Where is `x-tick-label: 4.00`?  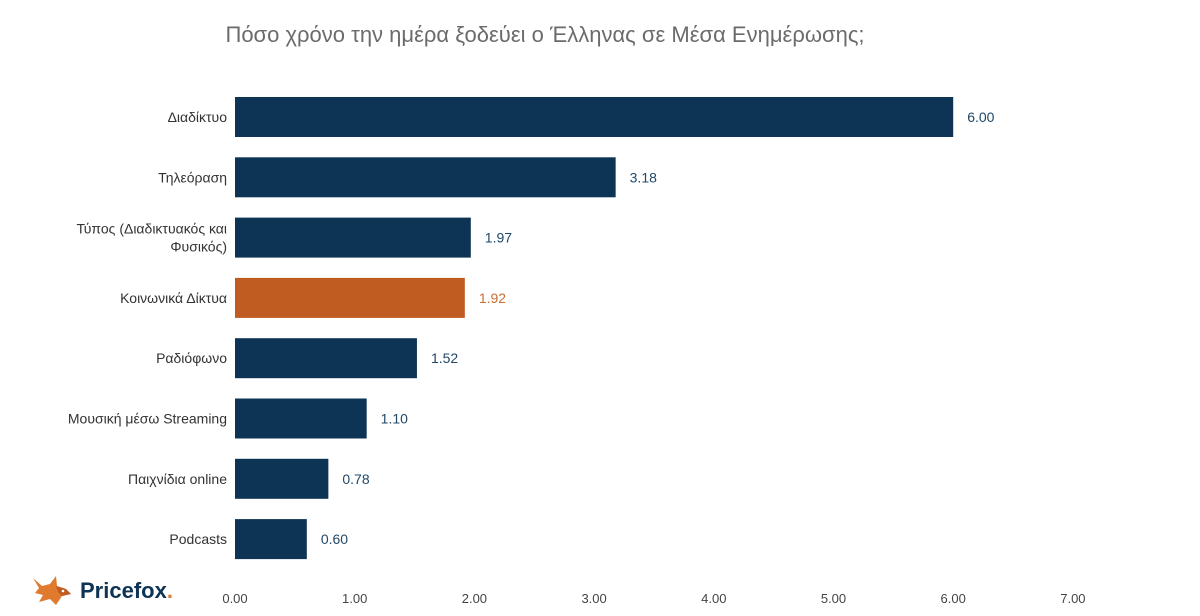 x-tick-label: 4.00 is located at coordinates (713, 598).